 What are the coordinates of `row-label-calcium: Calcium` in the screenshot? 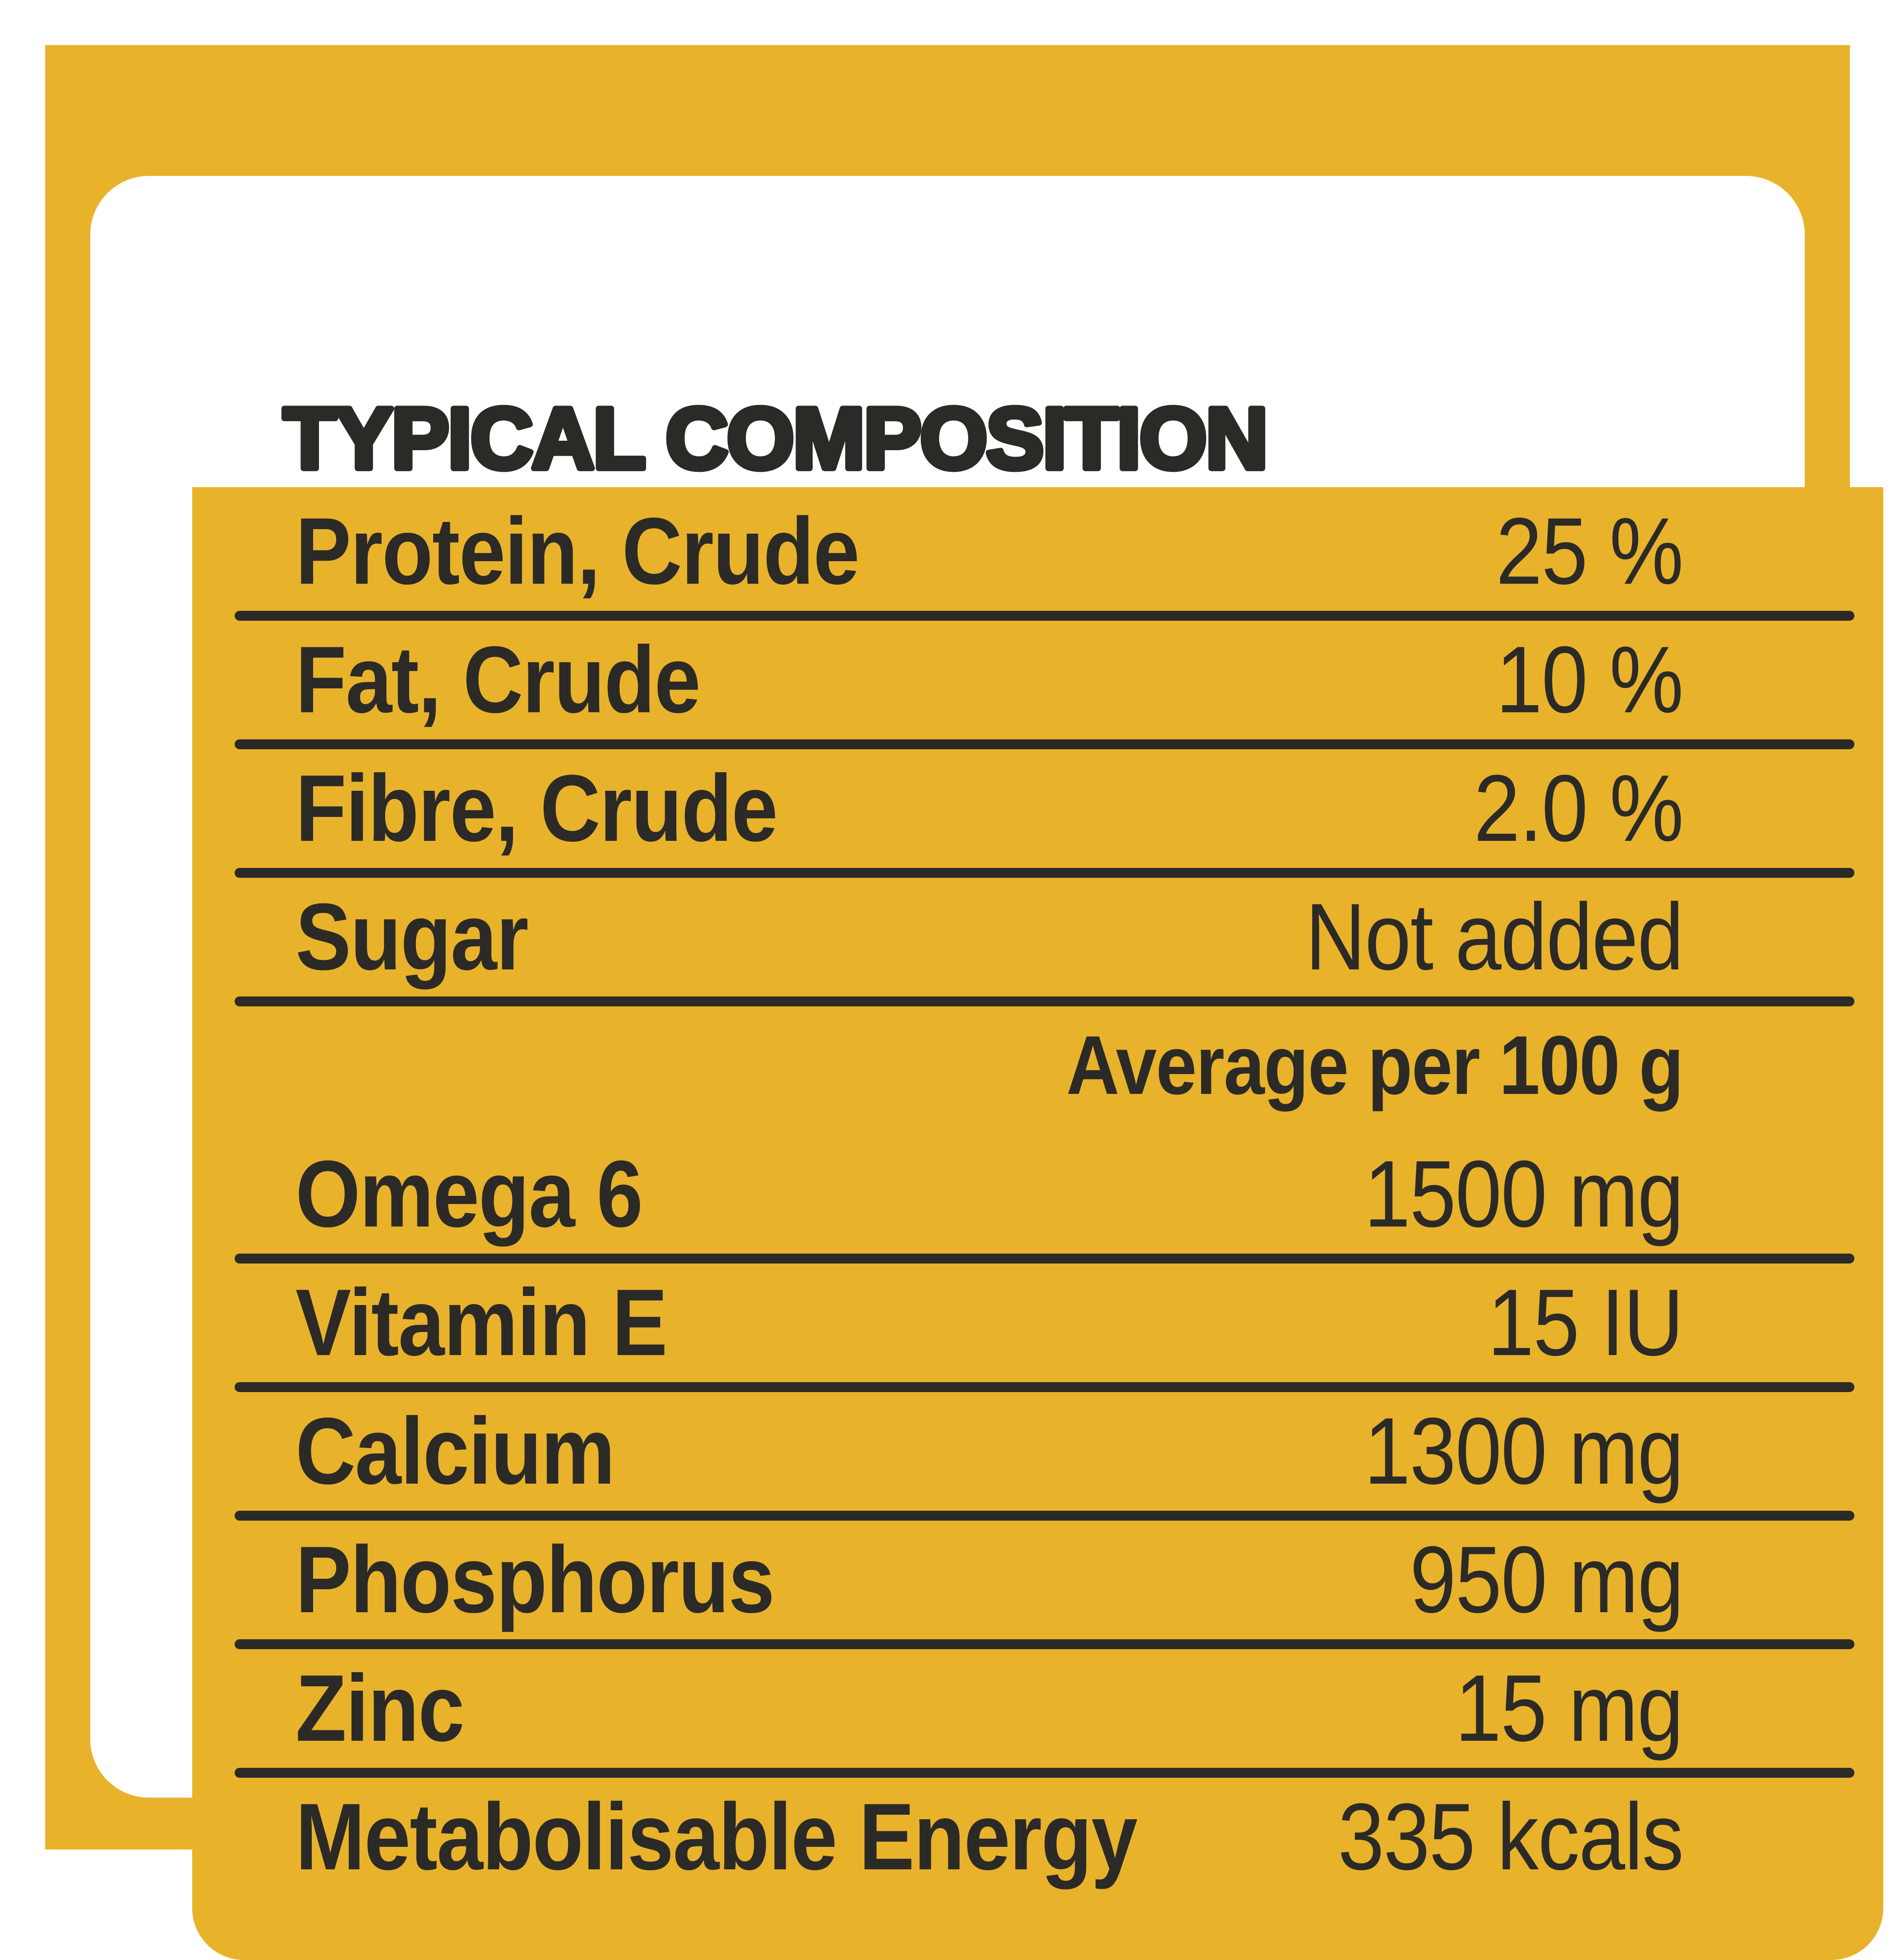 It's located at (456, 1451).